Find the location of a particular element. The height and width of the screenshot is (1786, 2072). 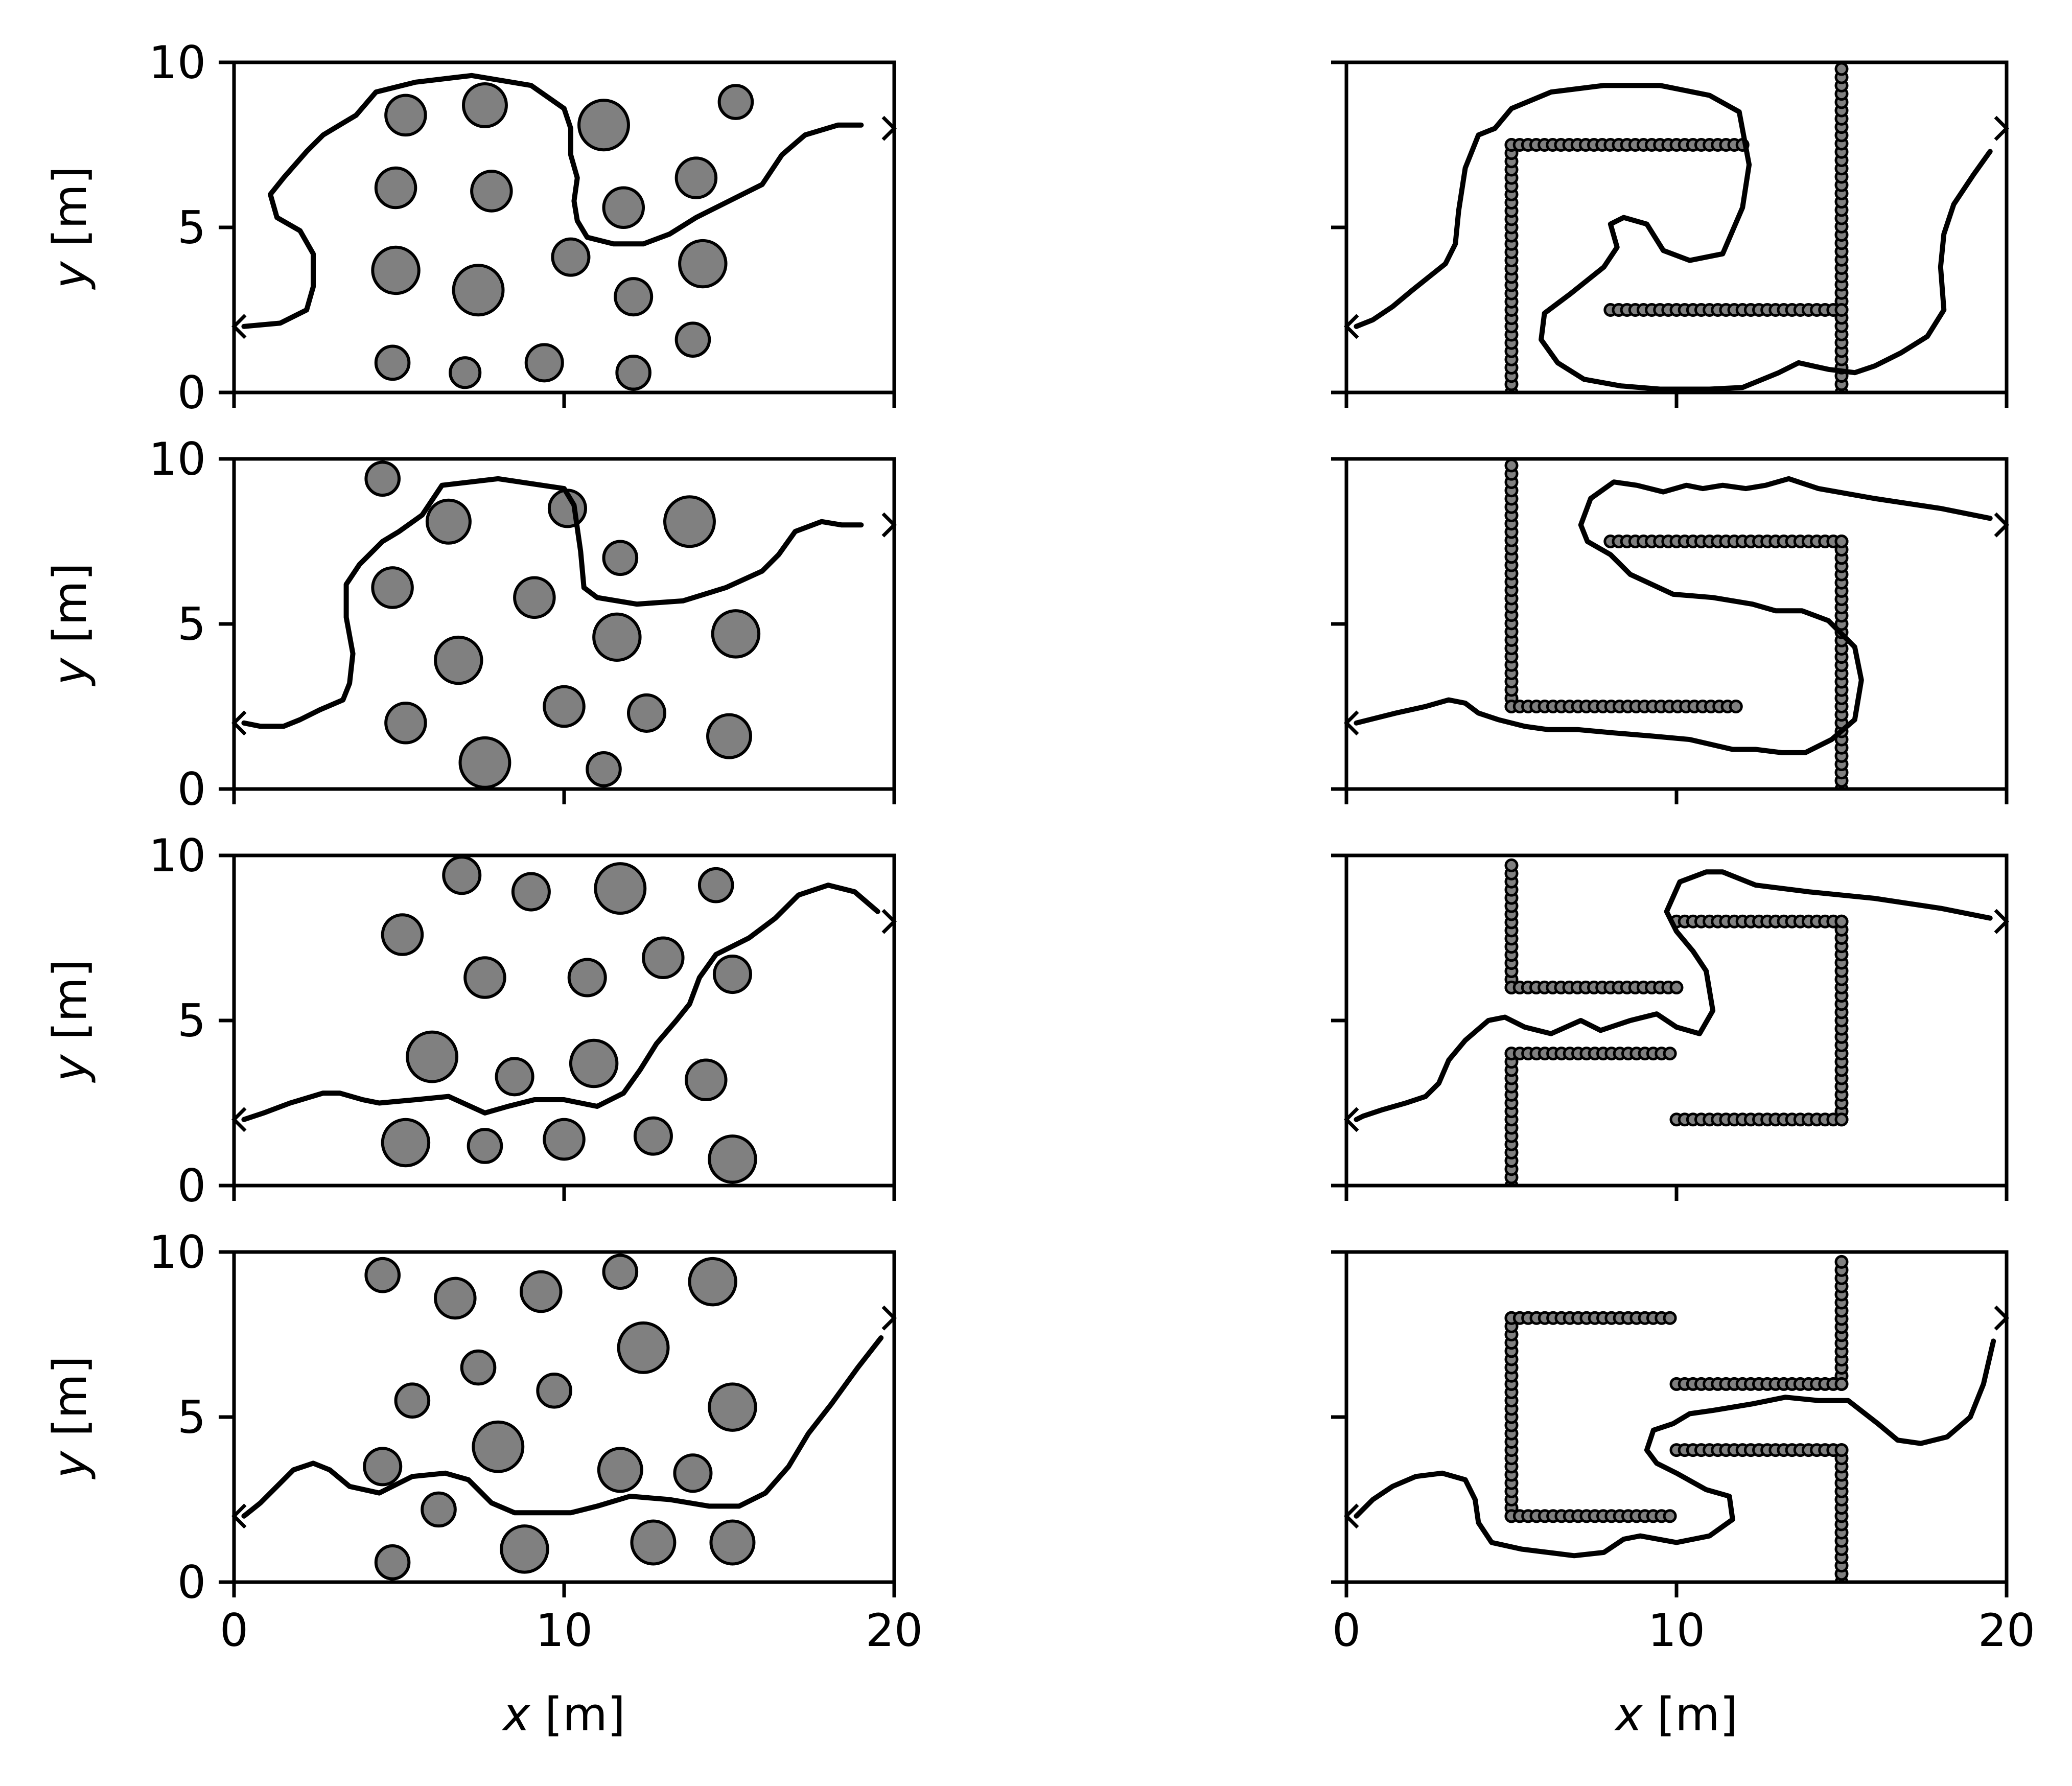

x-axis-label: x [m] is located at coordinates (563, 1715).